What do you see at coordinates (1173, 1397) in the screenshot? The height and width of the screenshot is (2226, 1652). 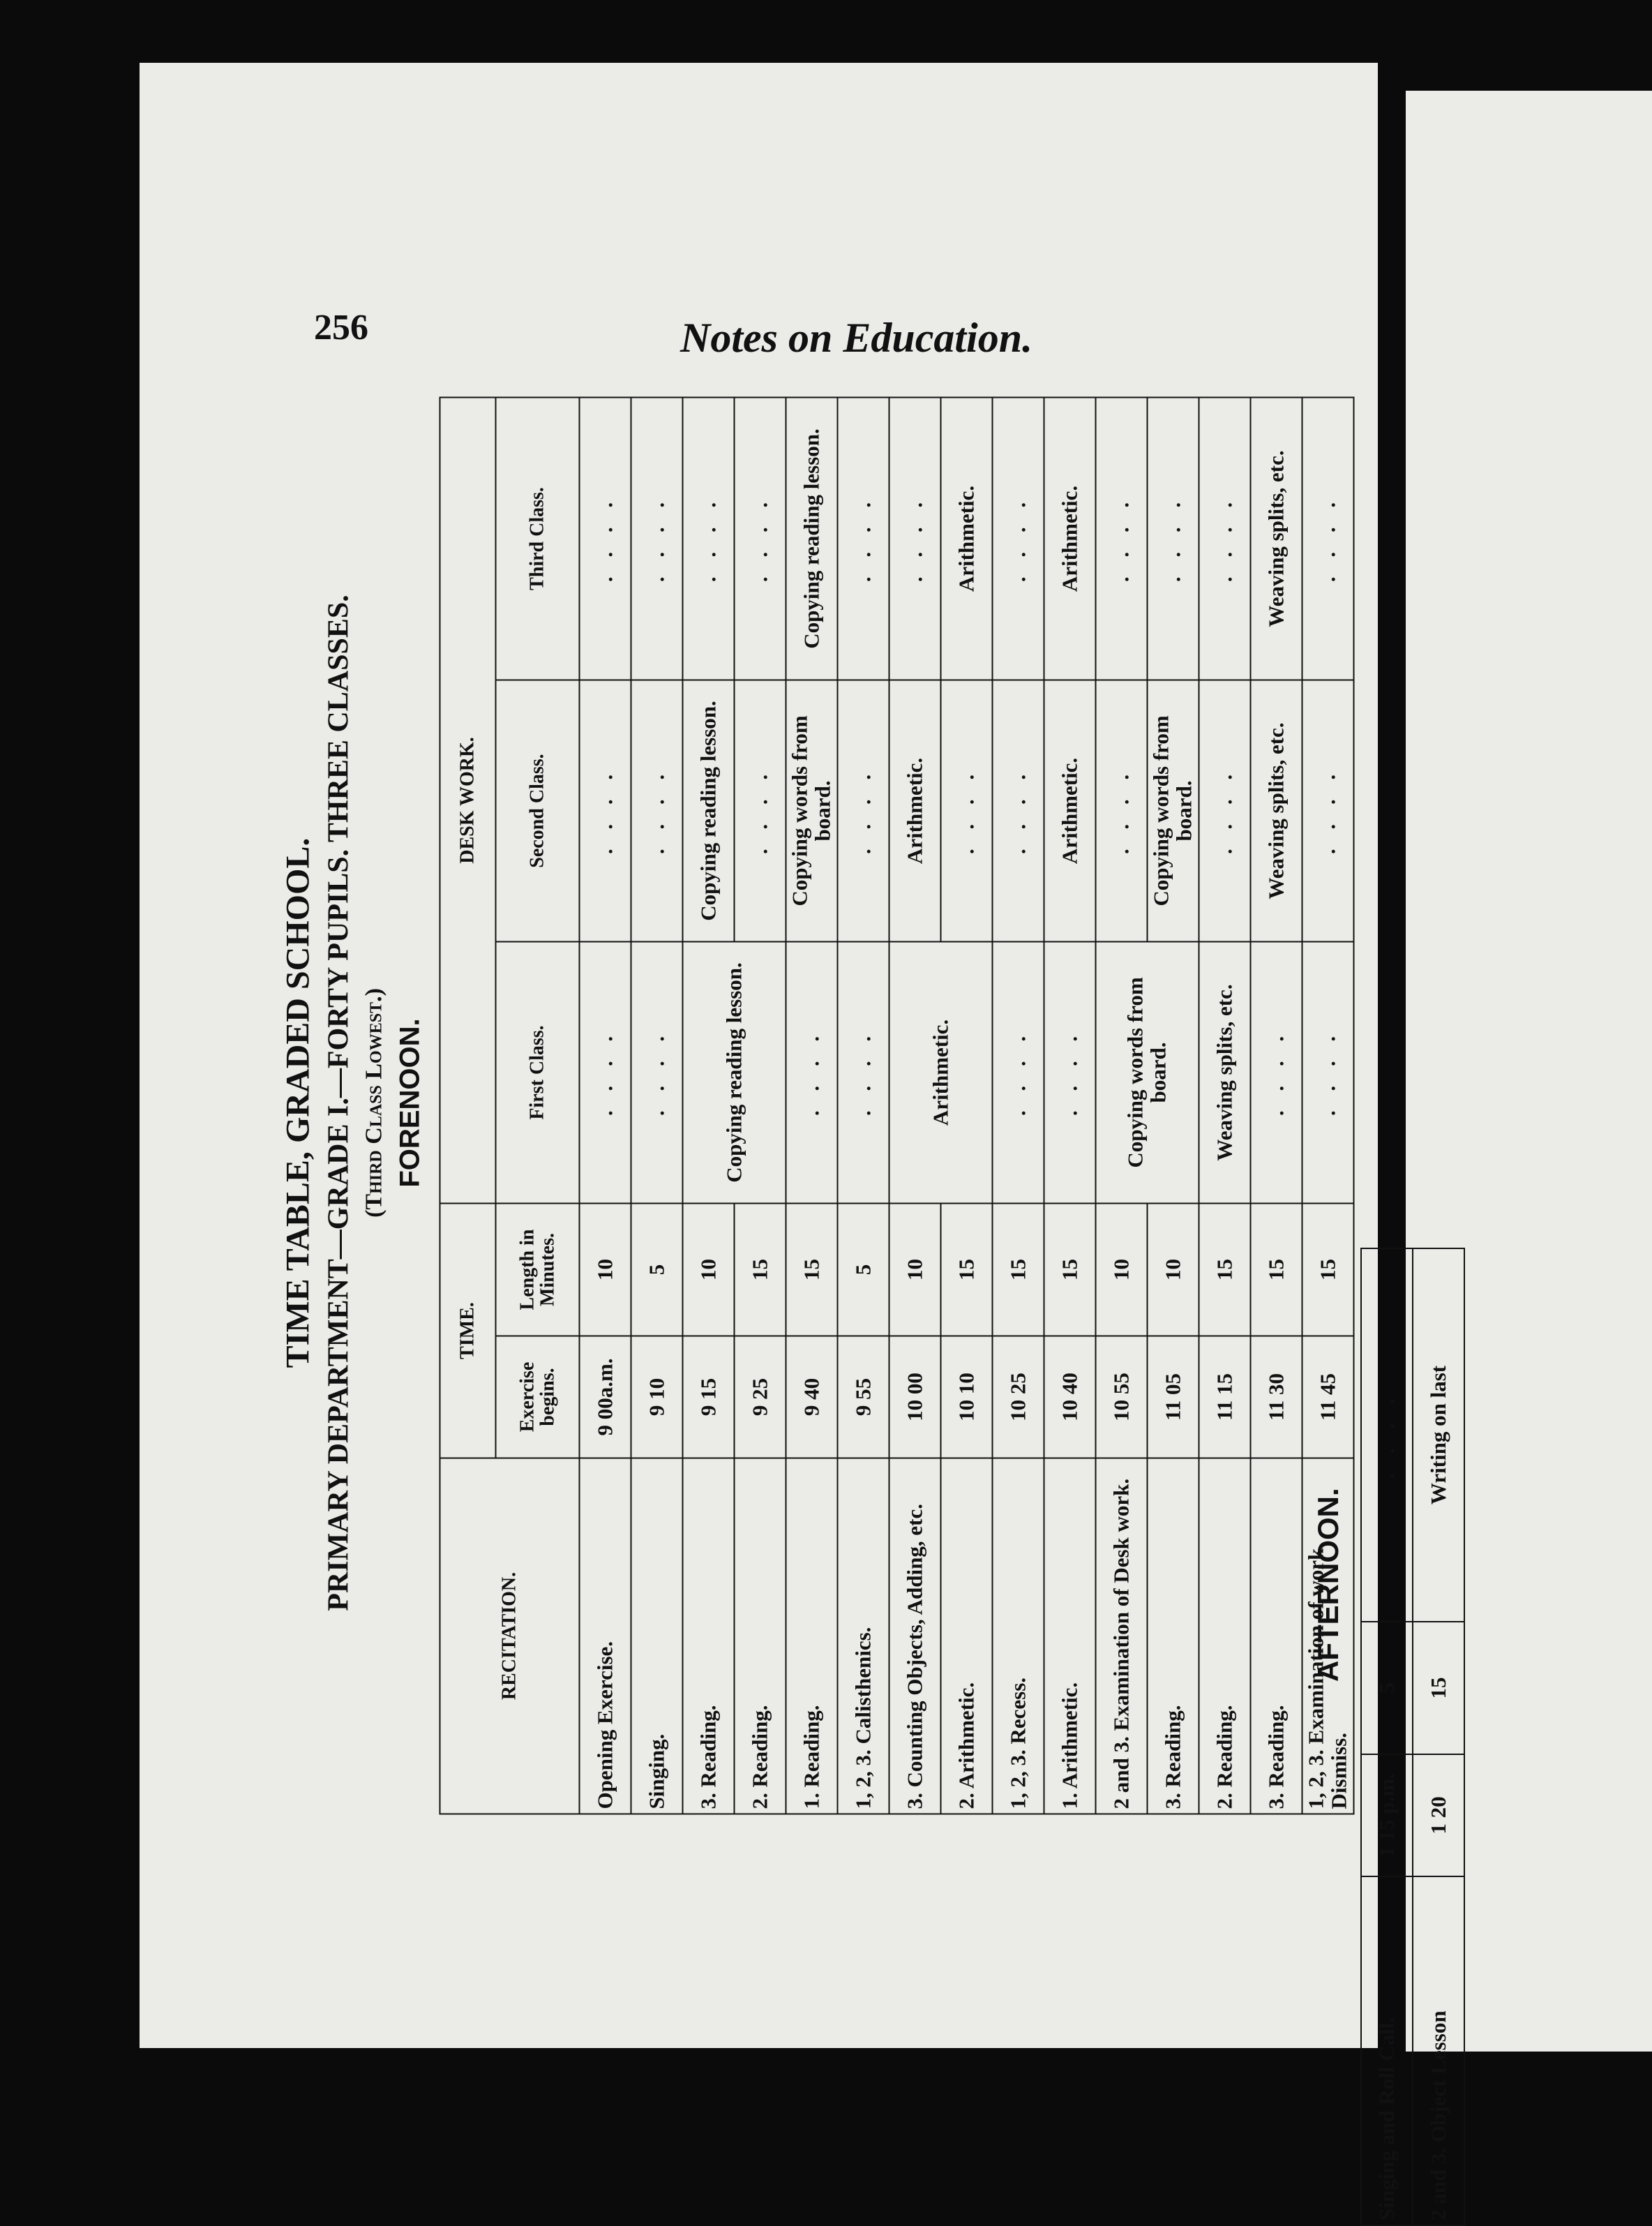 I see `cell: 11 05` at bounding box center [1173, 1397].